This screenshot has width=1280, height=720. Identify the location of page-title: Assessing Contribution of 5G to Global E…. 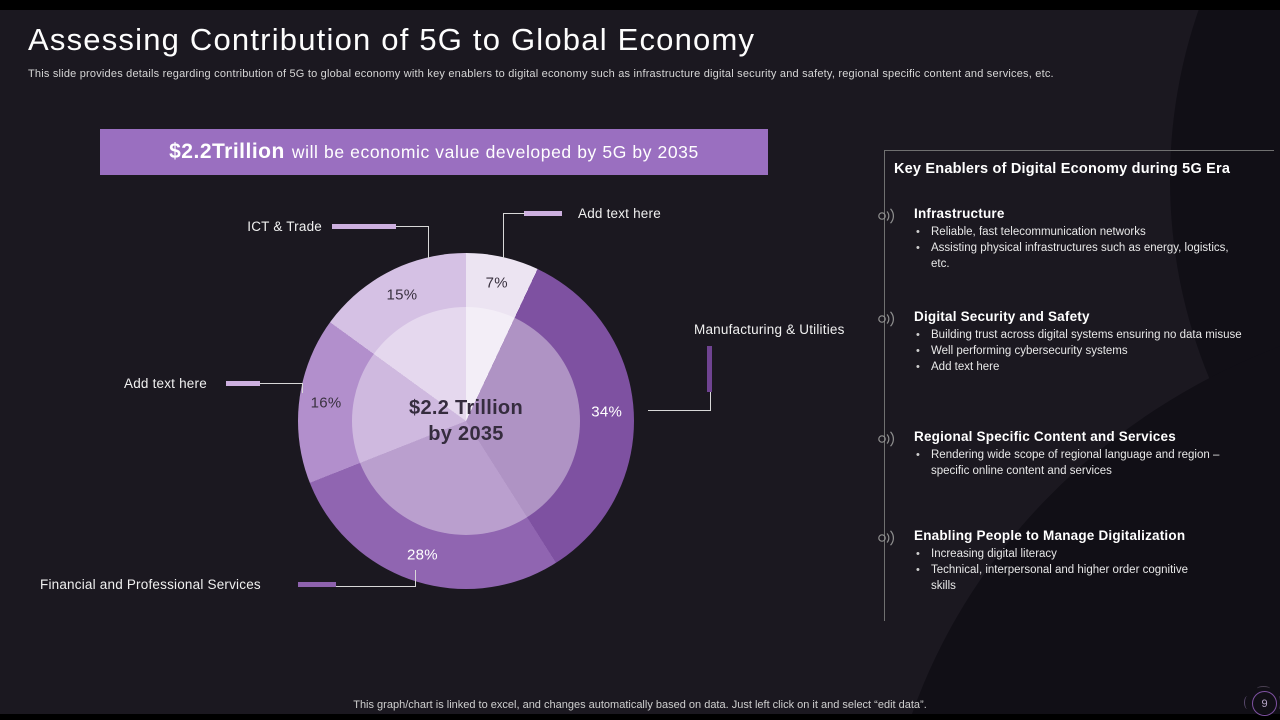
(392, 39).